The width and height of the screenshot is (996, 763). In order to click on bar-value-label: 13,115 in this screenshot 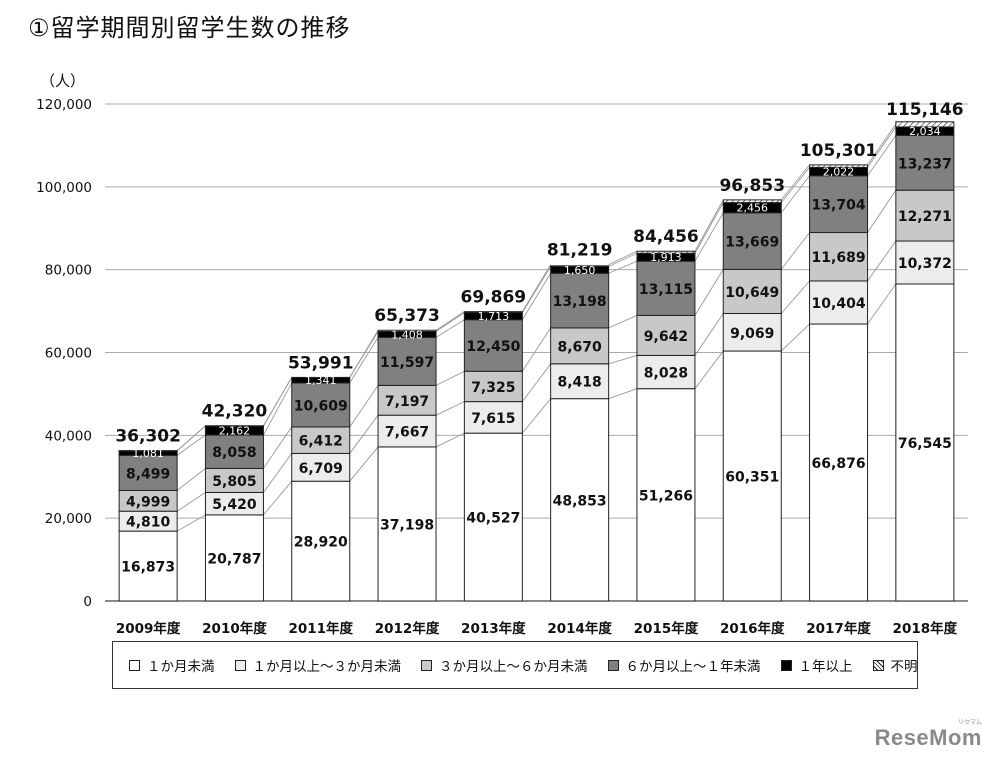, I will do `click(666, 290)`.